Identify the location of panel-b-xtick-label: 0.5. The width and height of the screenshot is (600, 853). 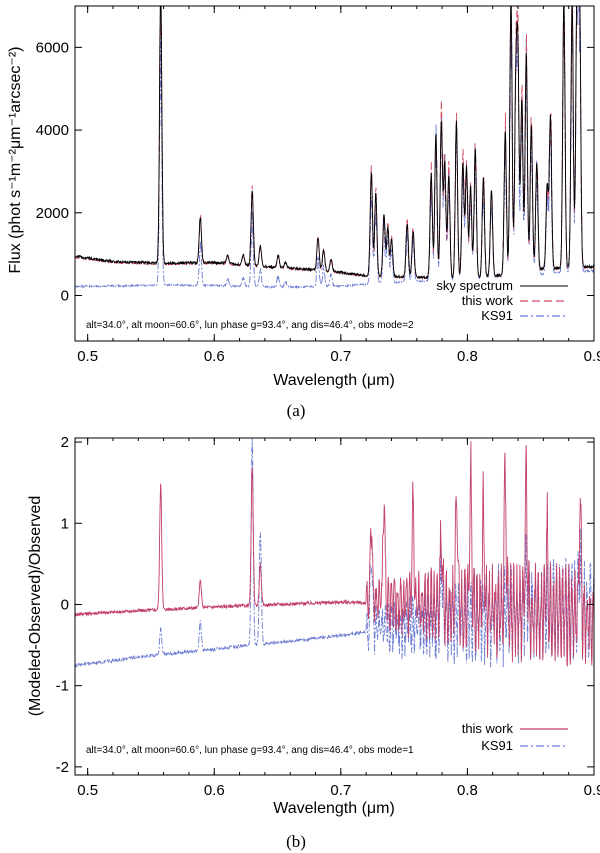
(87, 790).